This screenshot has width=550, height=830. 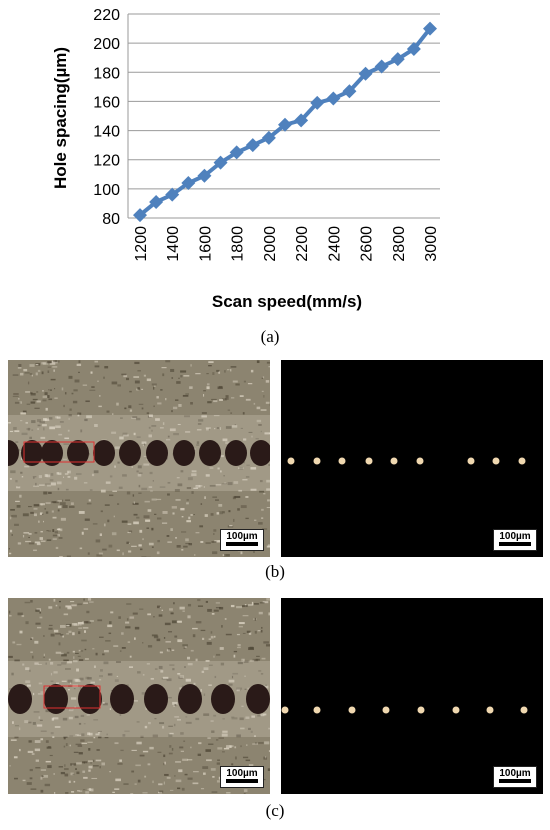 What do you see at coordinates (399, 244) in the screenshot?
I see `x-tick-label: 2800` at bounding box center [399, 244].